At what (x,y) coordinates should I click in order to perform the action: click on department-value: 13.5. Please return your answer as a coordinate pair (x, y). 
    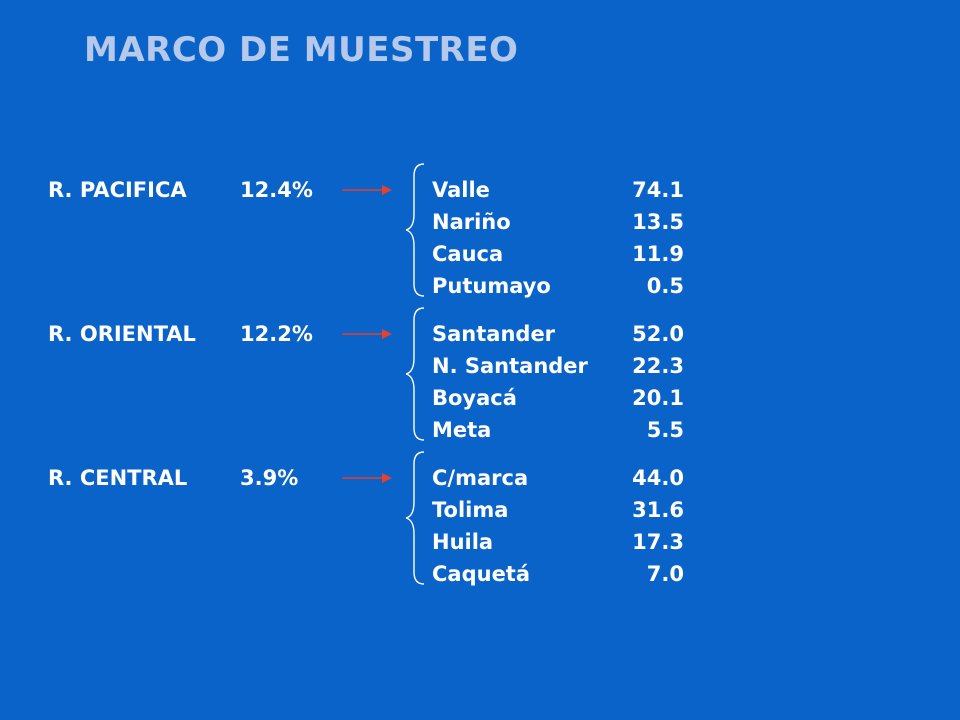
    Looking at the image, I should click on (658, 222).